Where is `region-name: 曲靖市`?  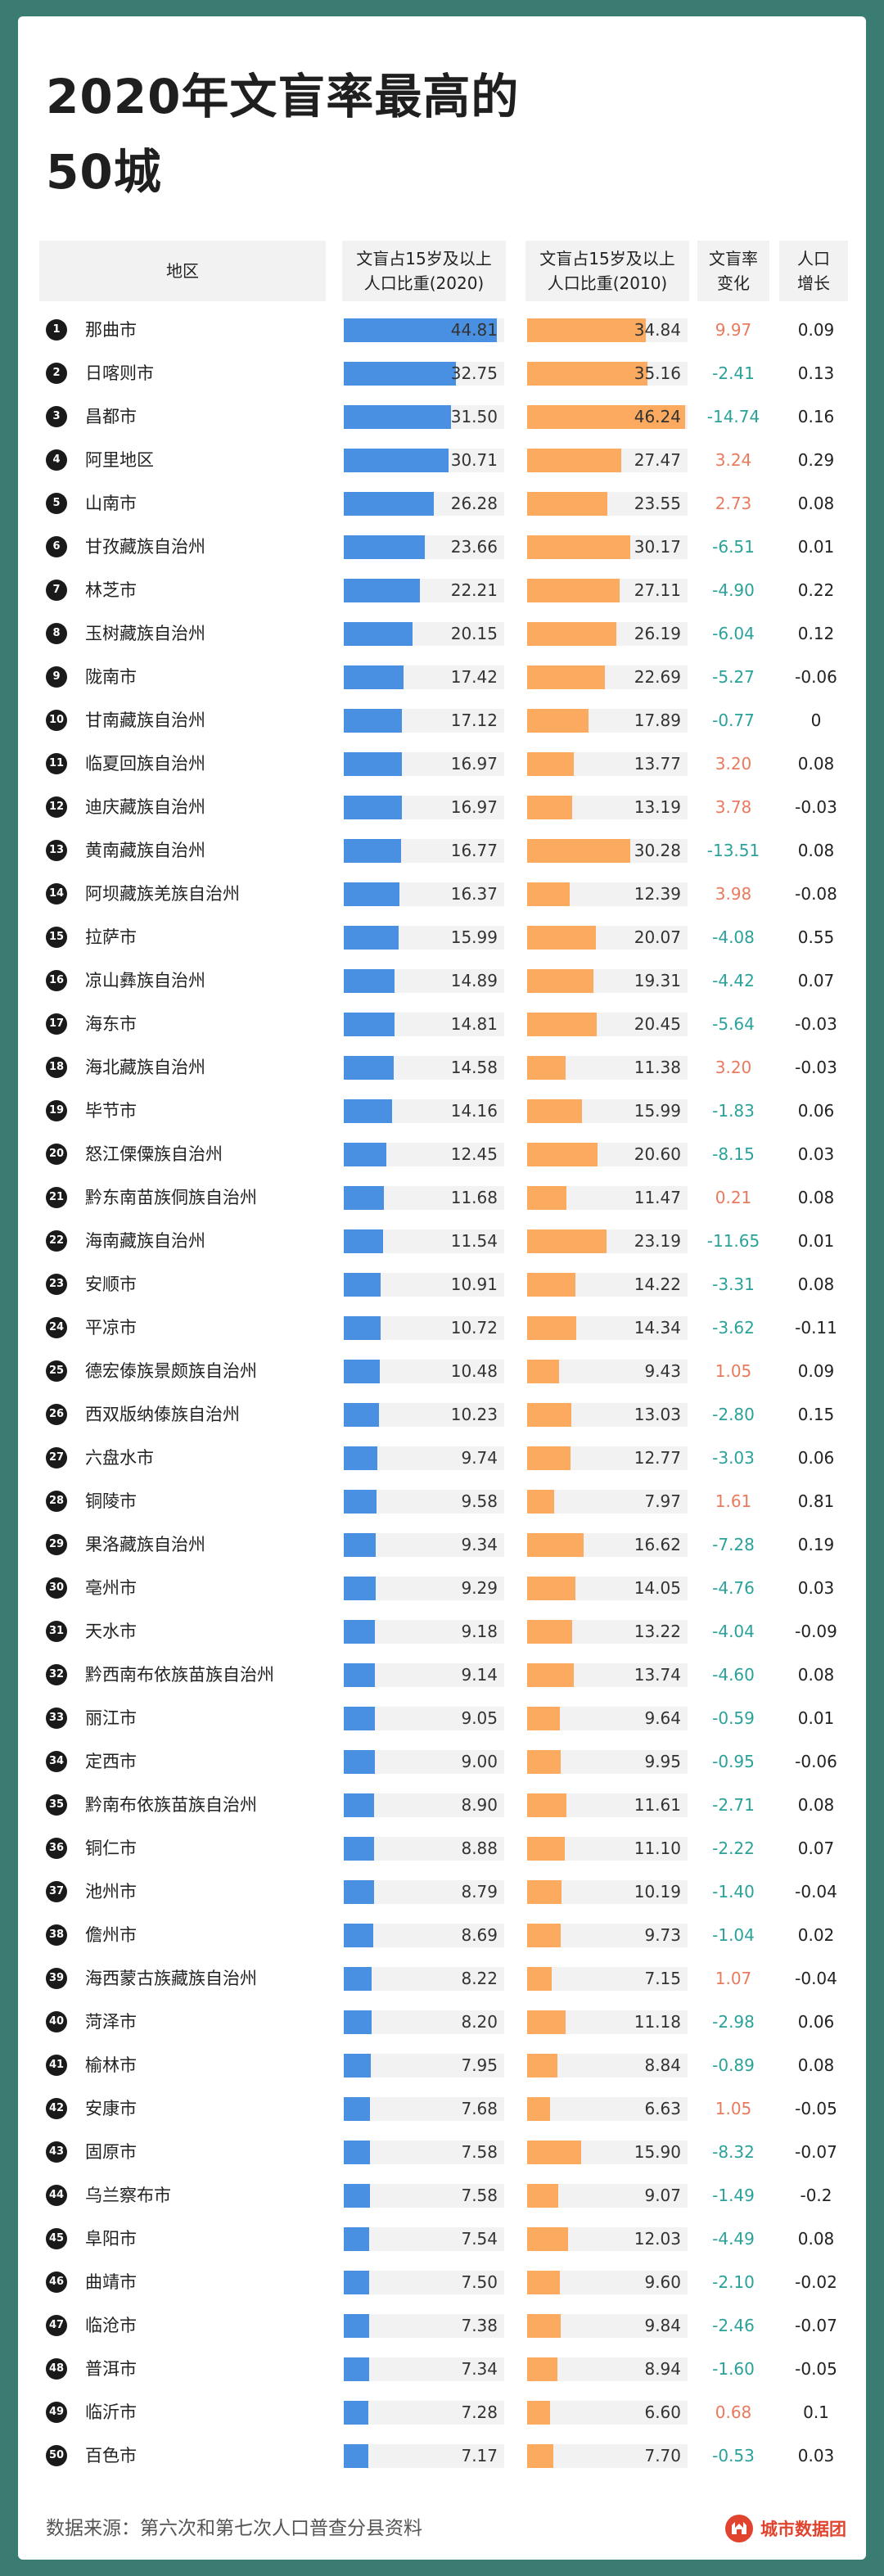 region-name: 曲靖市 is located at coordinates (111, 2282).